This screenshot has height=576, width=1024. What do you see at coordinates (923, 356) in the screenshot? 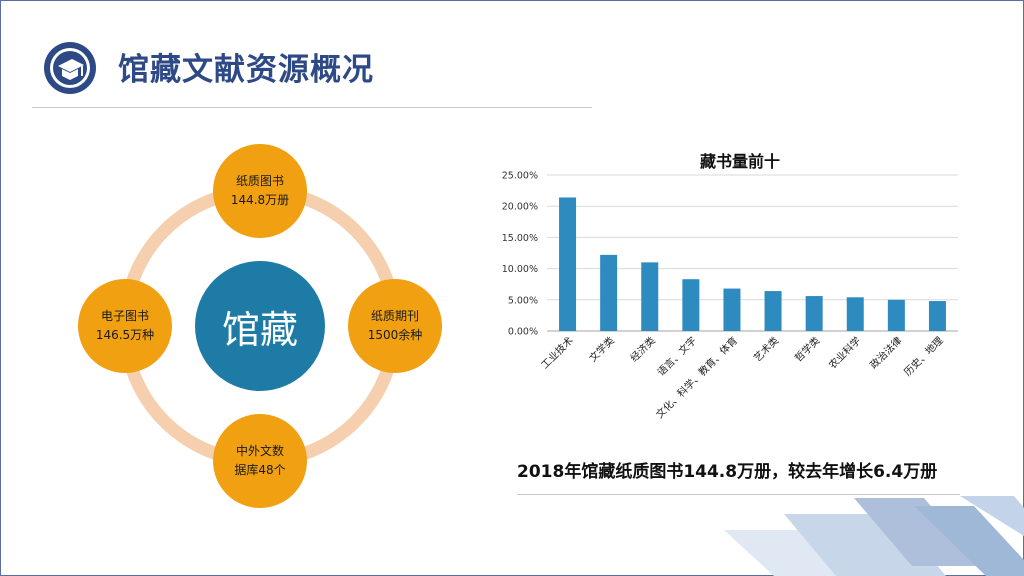
I see `x-tick-label: 历史、地理` at bounding box center [923, 356].